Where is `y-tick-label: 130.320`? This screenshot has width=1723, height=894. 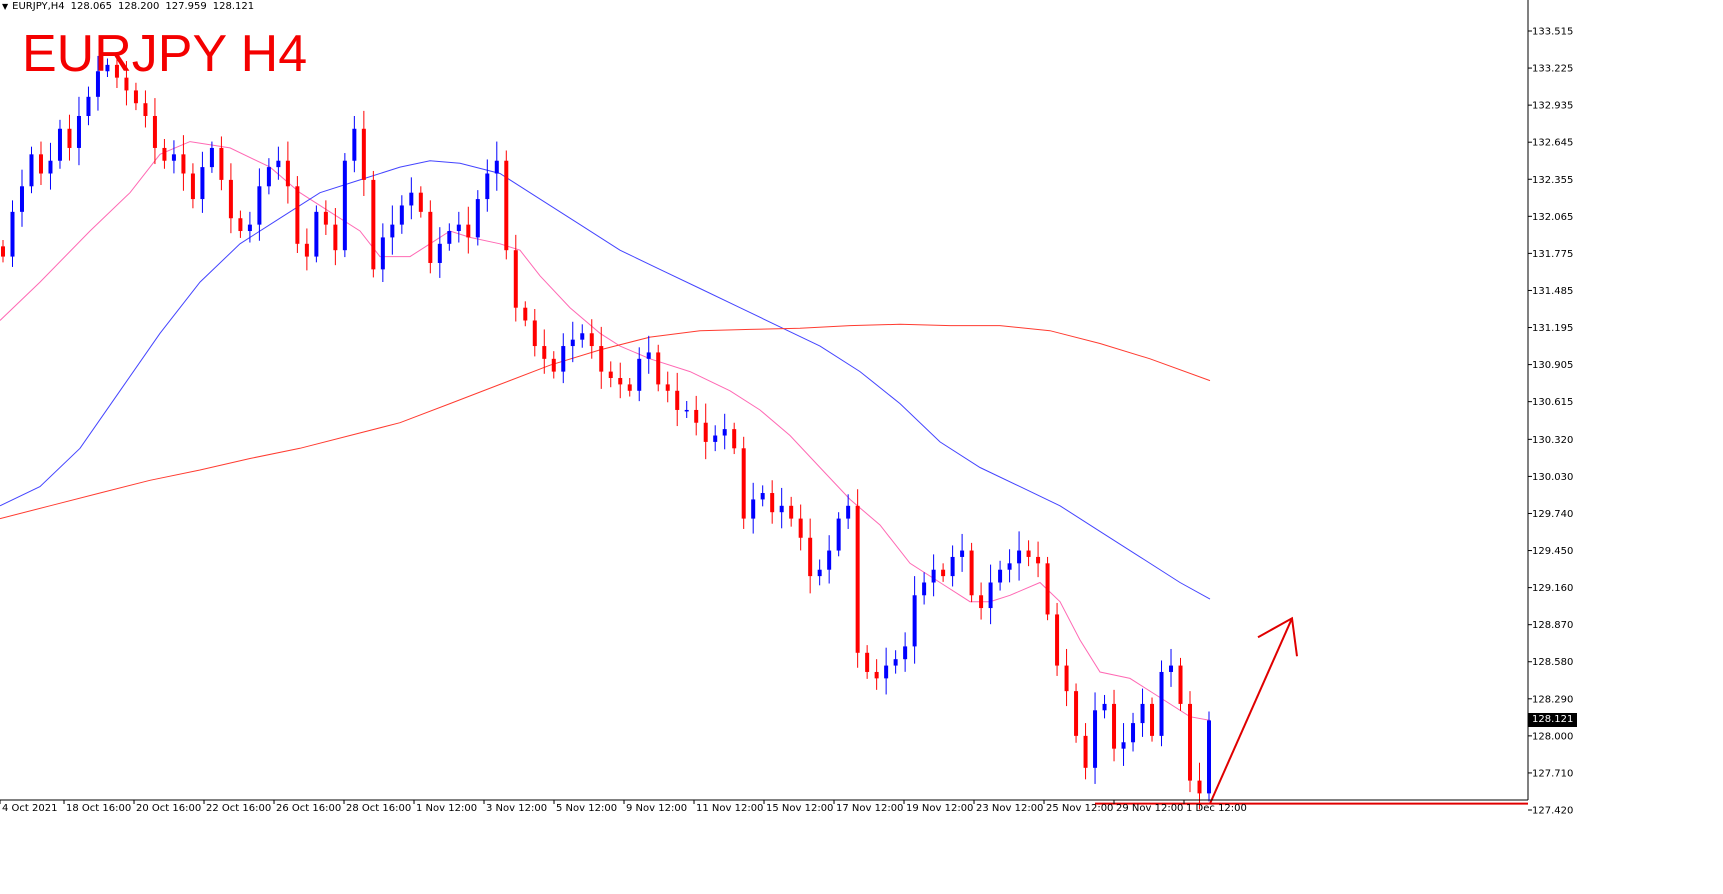
y-tick-label: 130.320 is located at coordinates (1552, 440).